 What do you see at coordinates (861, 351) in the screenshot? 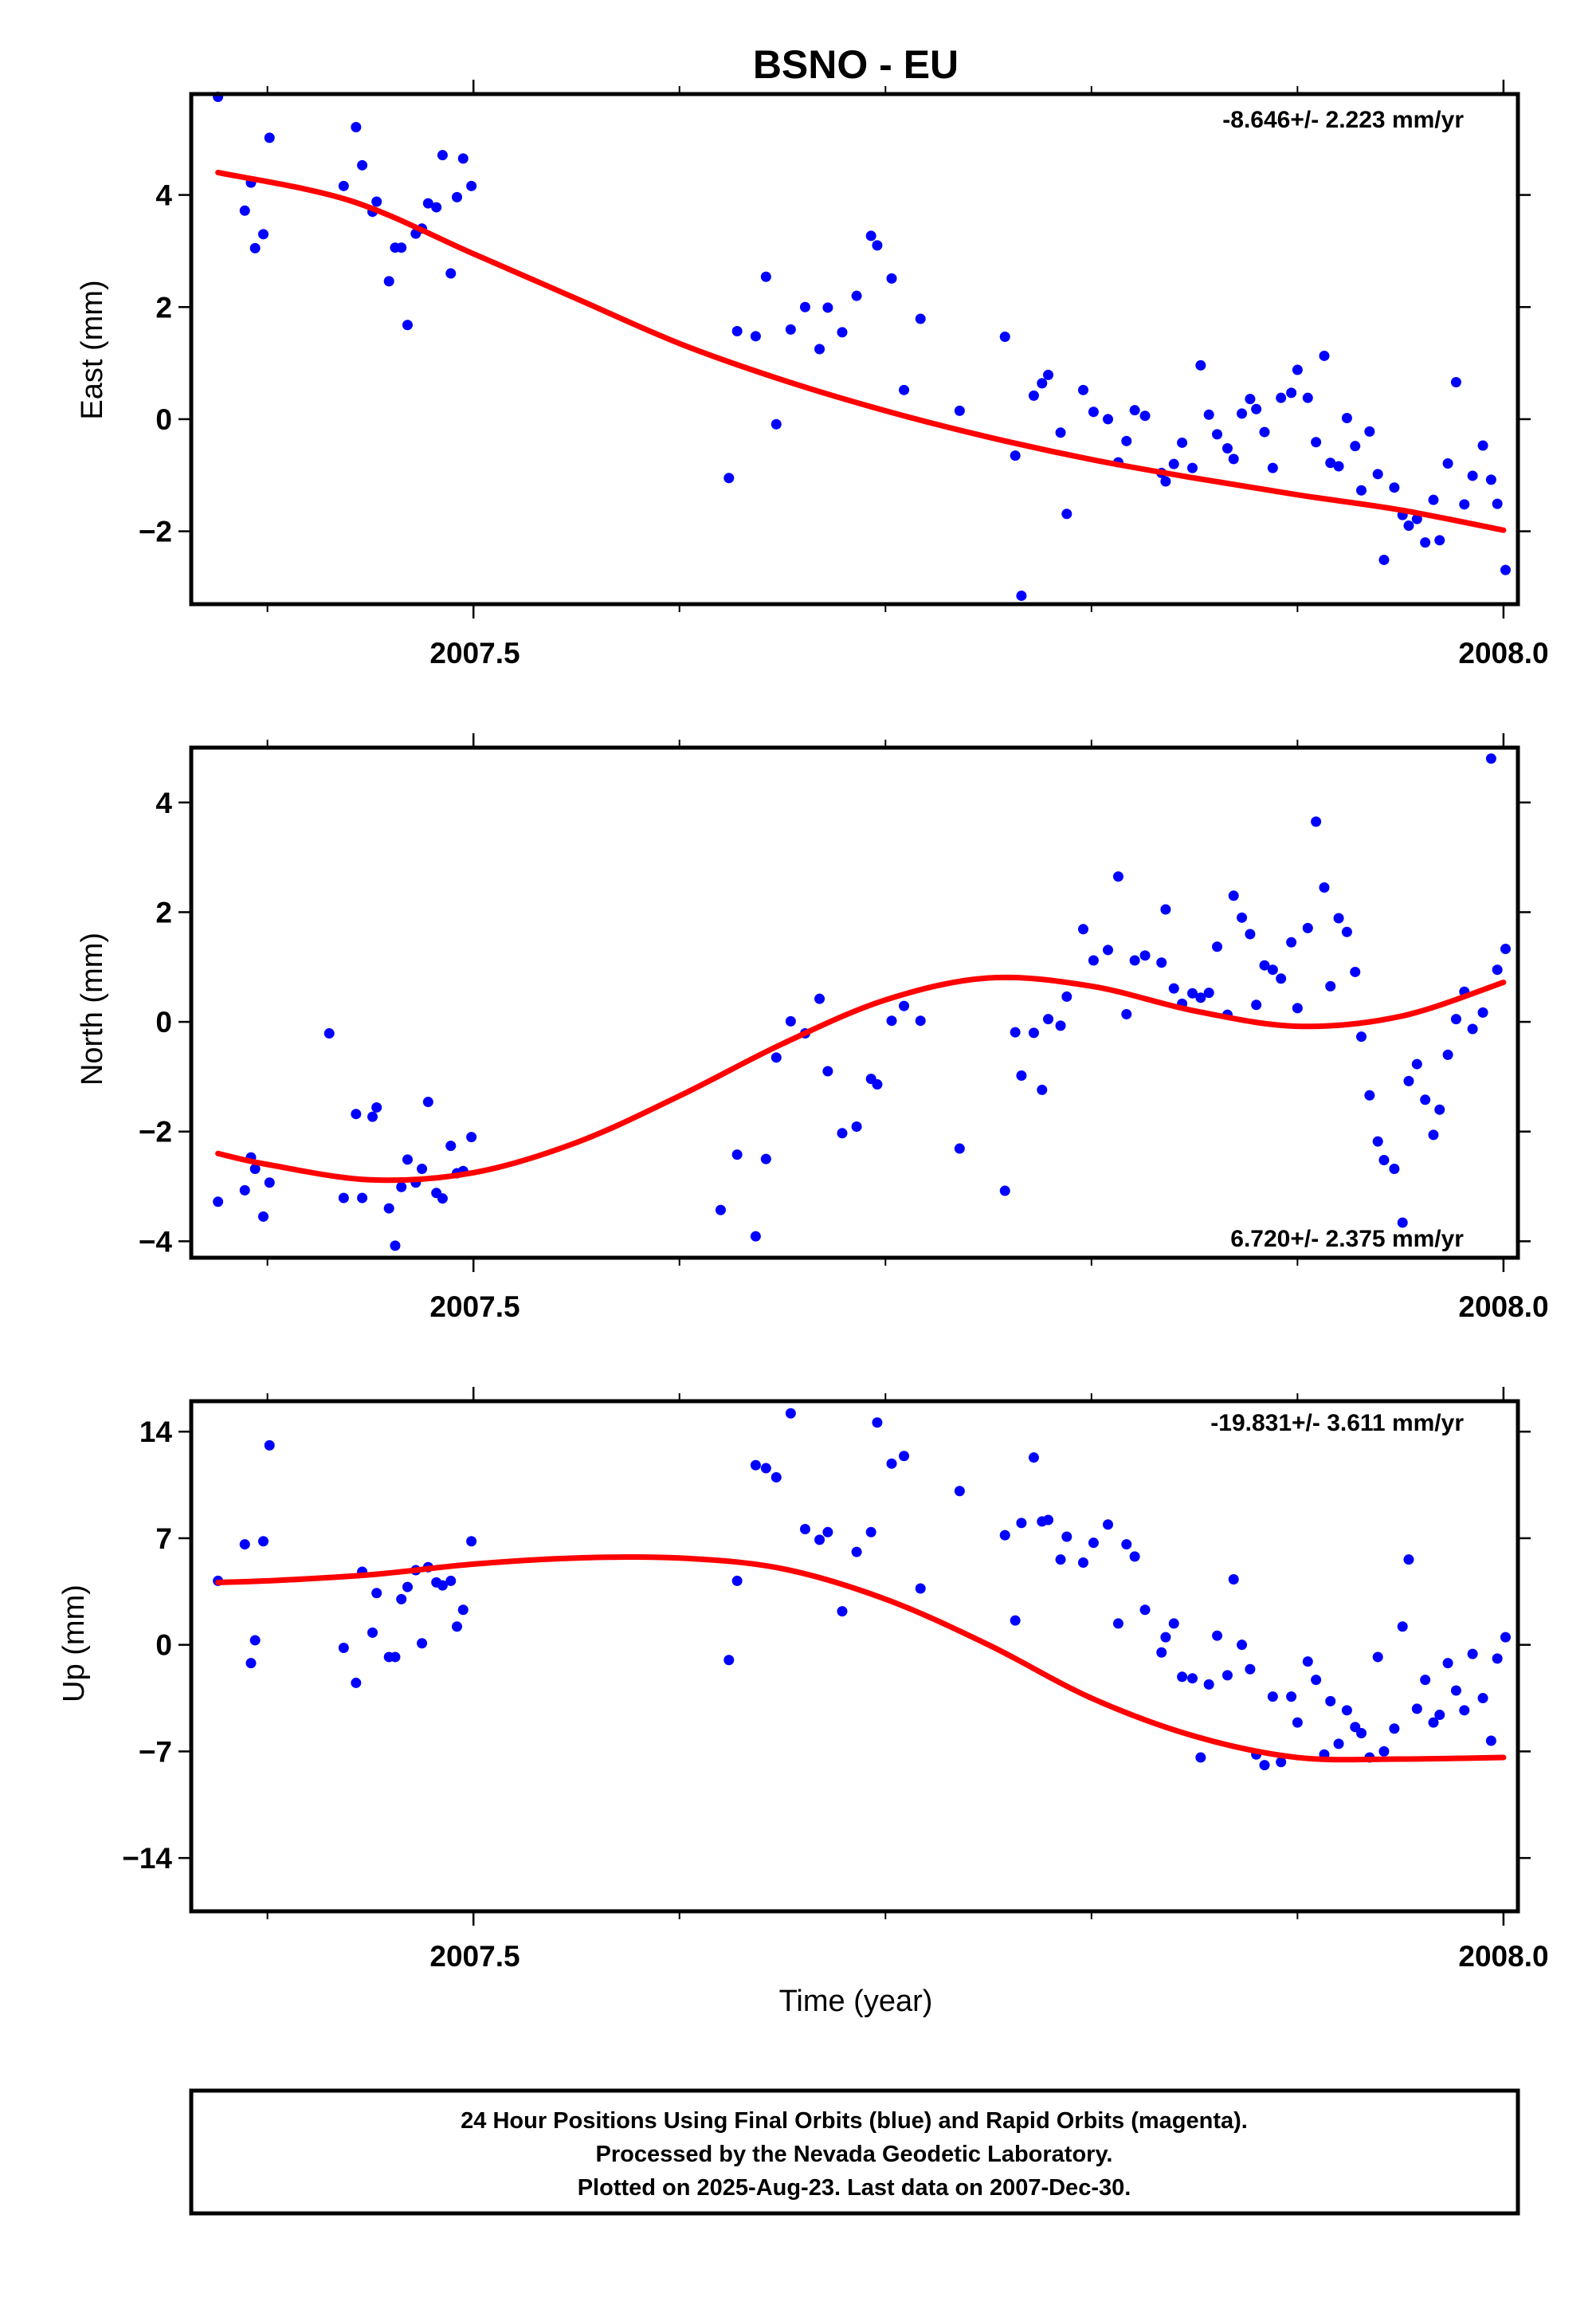
I see `east-fit-line` at bounding box center [861, 351].